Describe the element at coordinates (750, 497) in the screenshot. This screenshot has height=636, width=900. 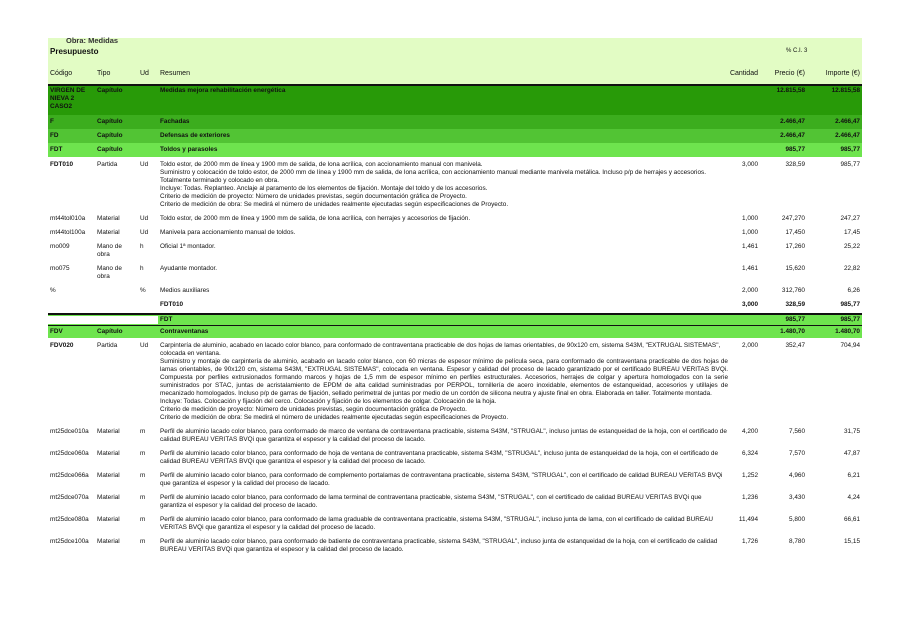
I see `cell-cantidad: 1,236` at that location.